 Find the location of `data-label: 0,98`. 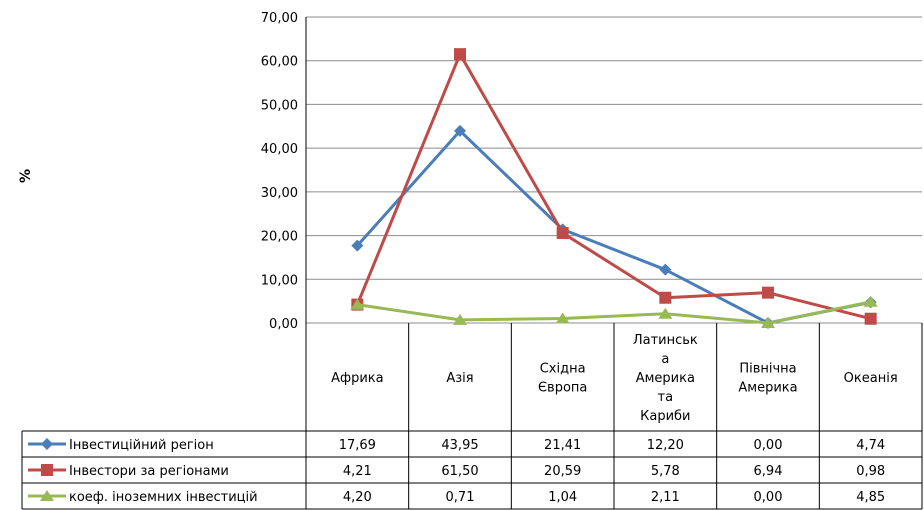

data-label: 0,98 is located at coordinates (870, 471).